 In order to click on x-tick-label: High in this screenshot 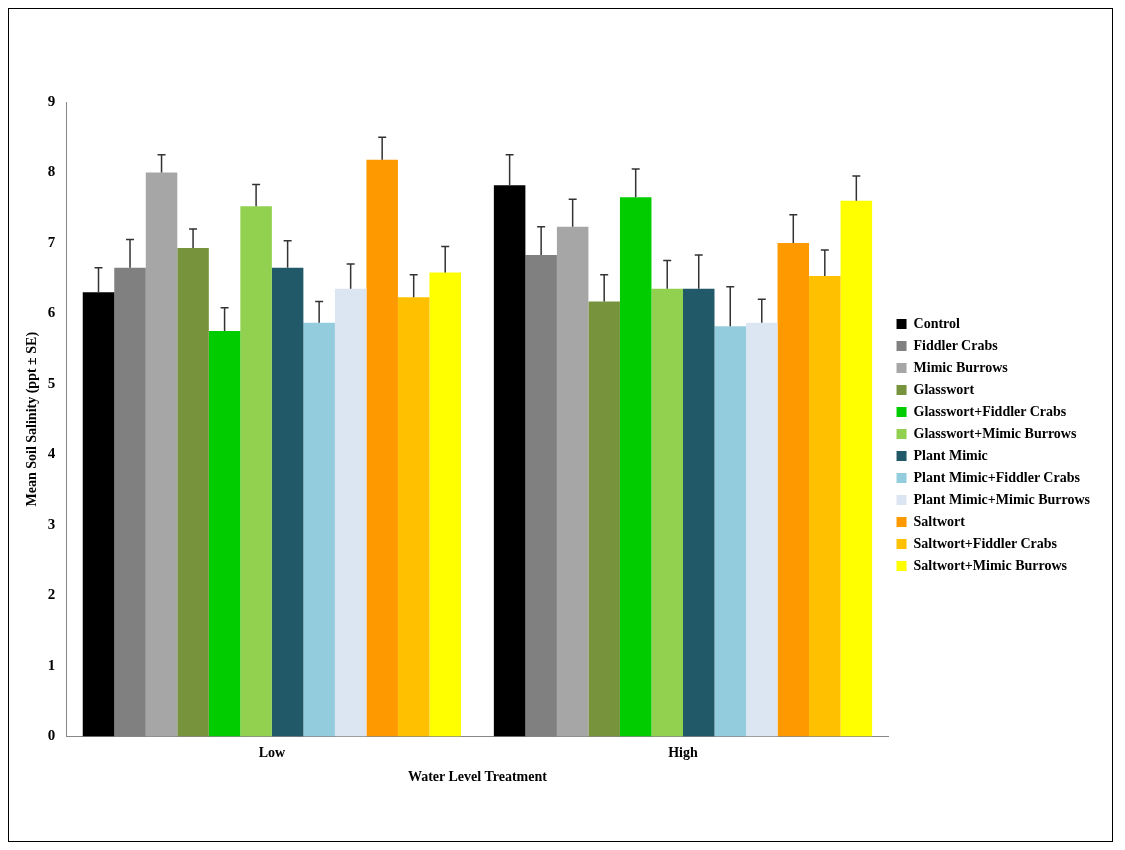, I will do `click(683, 753)`.